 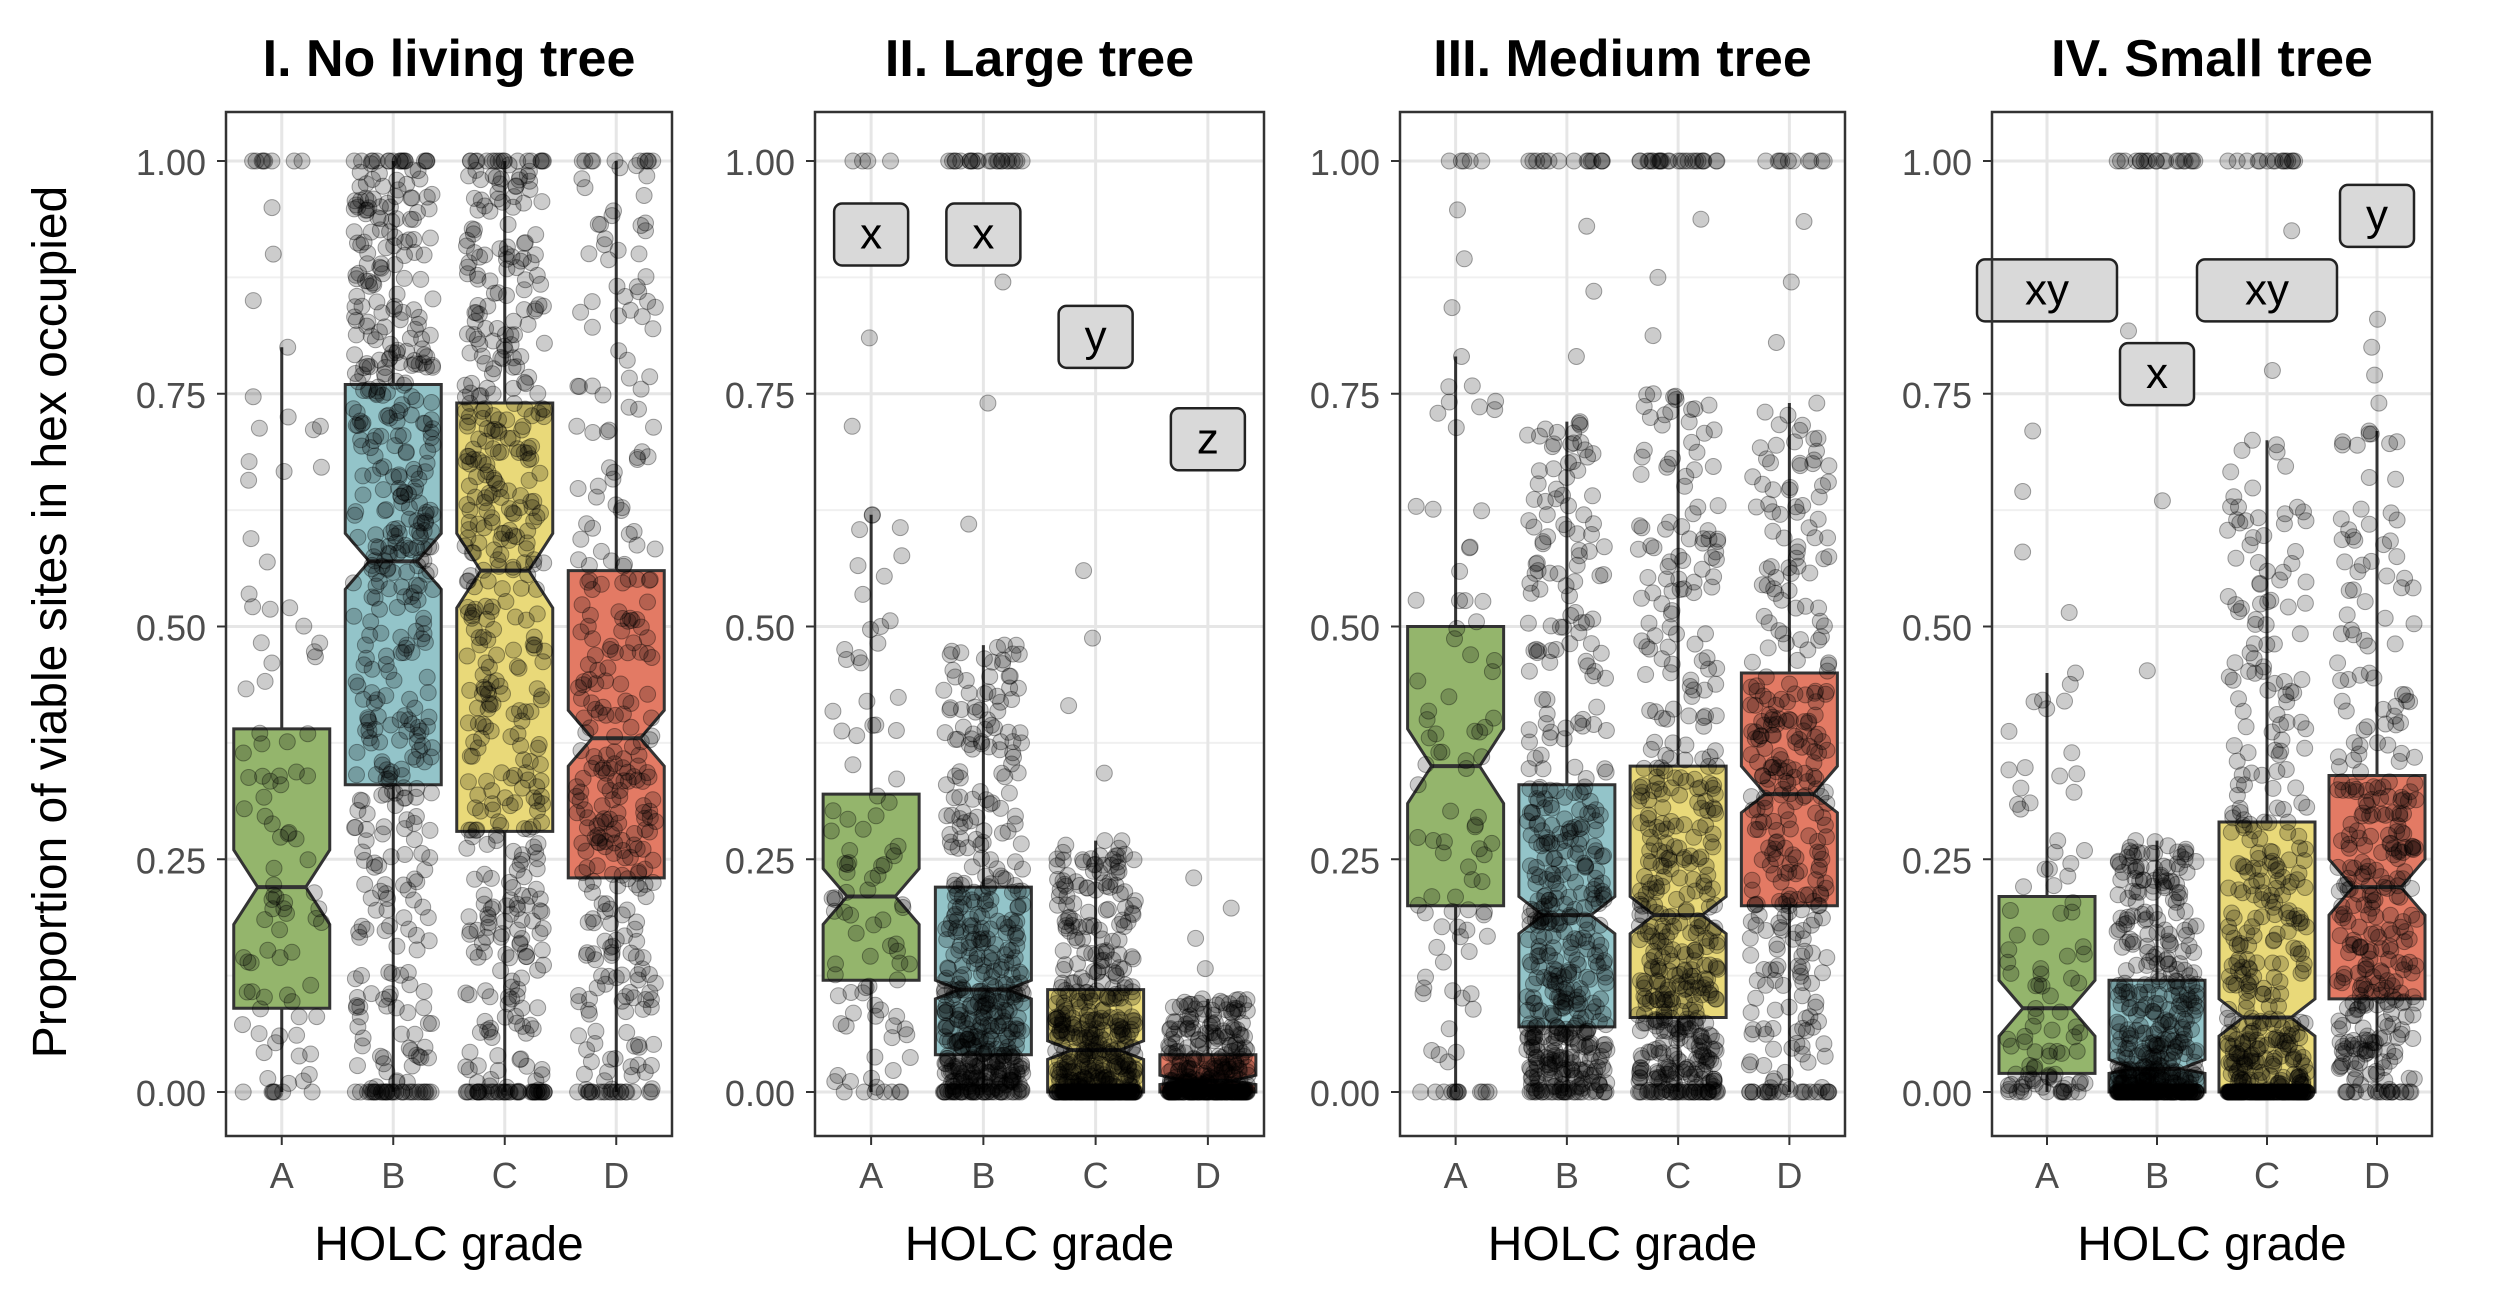 What do you see at coordinates (1208, 438) in the screenshot?
I see `letter-label: z` at bounding box center [1208, 438].